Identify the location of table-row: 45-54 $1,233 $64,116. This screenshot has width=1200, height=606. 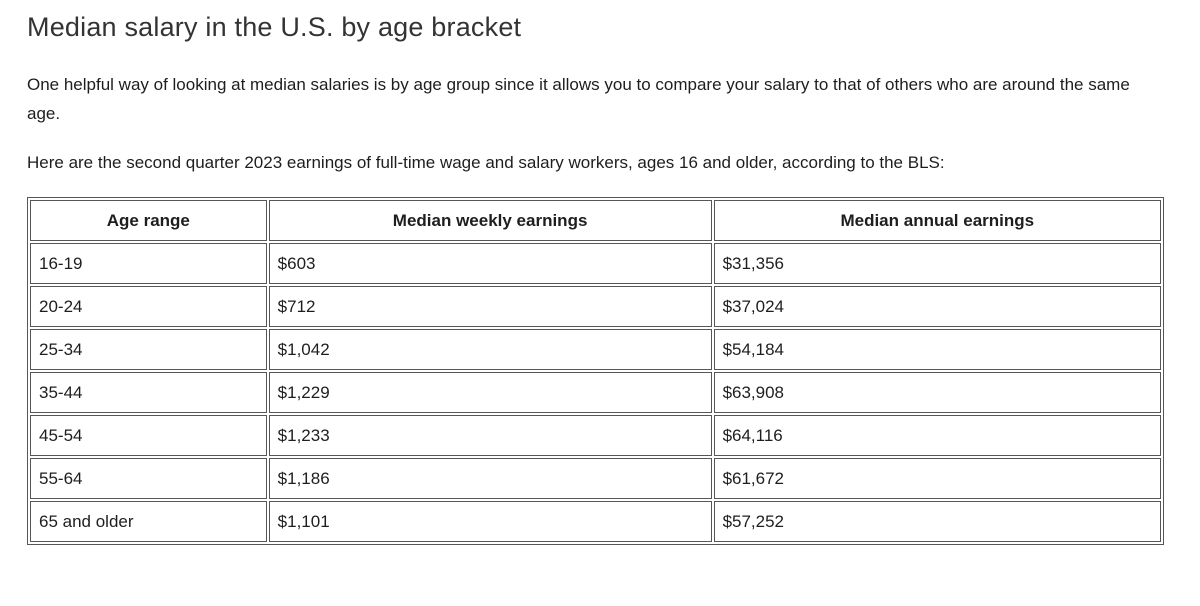
(595, 435).